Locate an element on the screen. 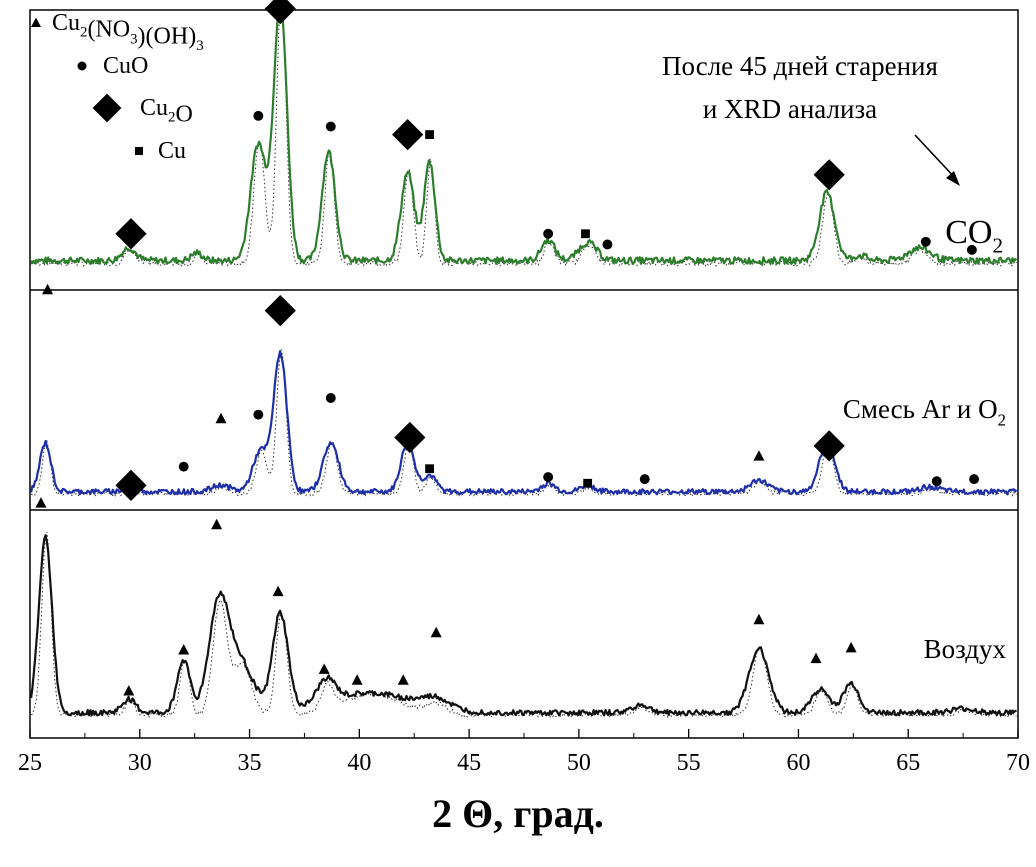  x-tick-label: 50 is located at coordinates (579, 763).